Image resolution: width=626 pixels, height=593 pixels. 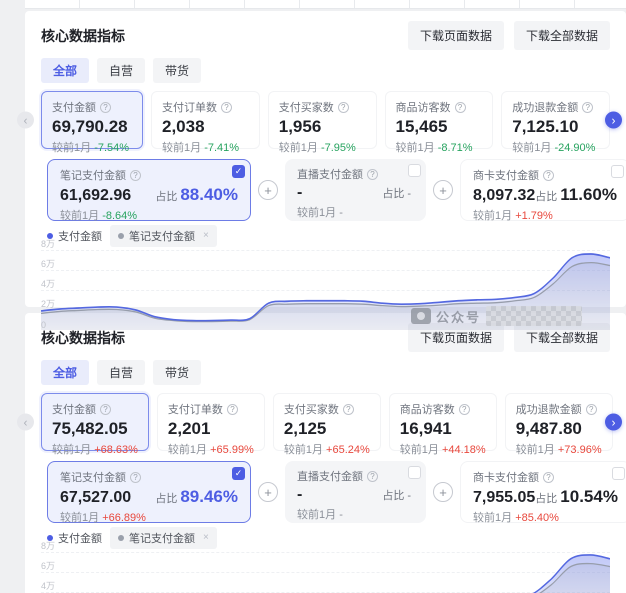 I want to click on metric-card-pay-amount: 支付金额? 75,482.05 较前1月 +68.63%, so click(x=95, y=424).